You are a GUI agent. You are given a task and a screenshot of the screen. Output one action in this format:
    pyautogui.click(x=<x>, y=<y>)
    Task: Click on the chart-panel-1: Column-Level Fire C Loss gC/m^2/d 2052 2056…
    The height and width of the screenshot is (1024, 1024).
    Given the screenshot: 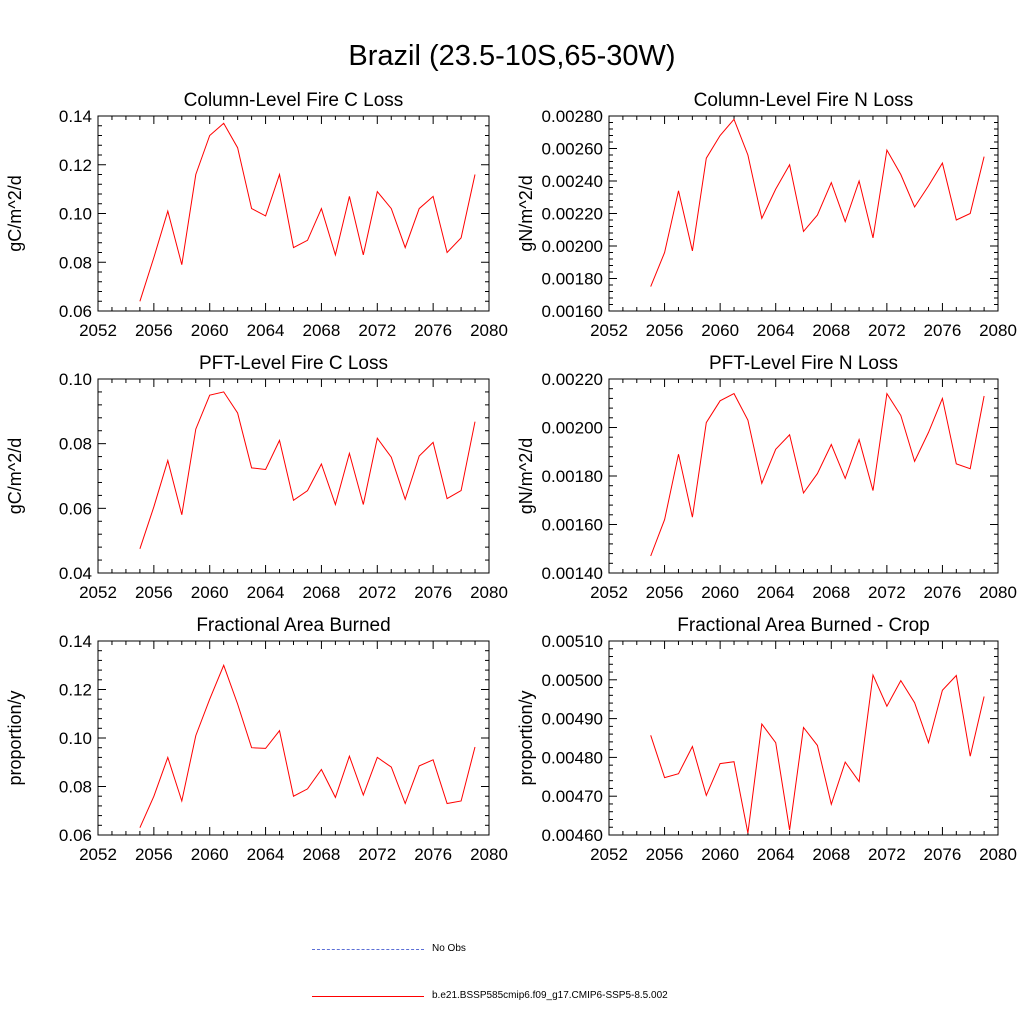 What is the action you would take?
    pyautogui.click(x=256, y=215)
    